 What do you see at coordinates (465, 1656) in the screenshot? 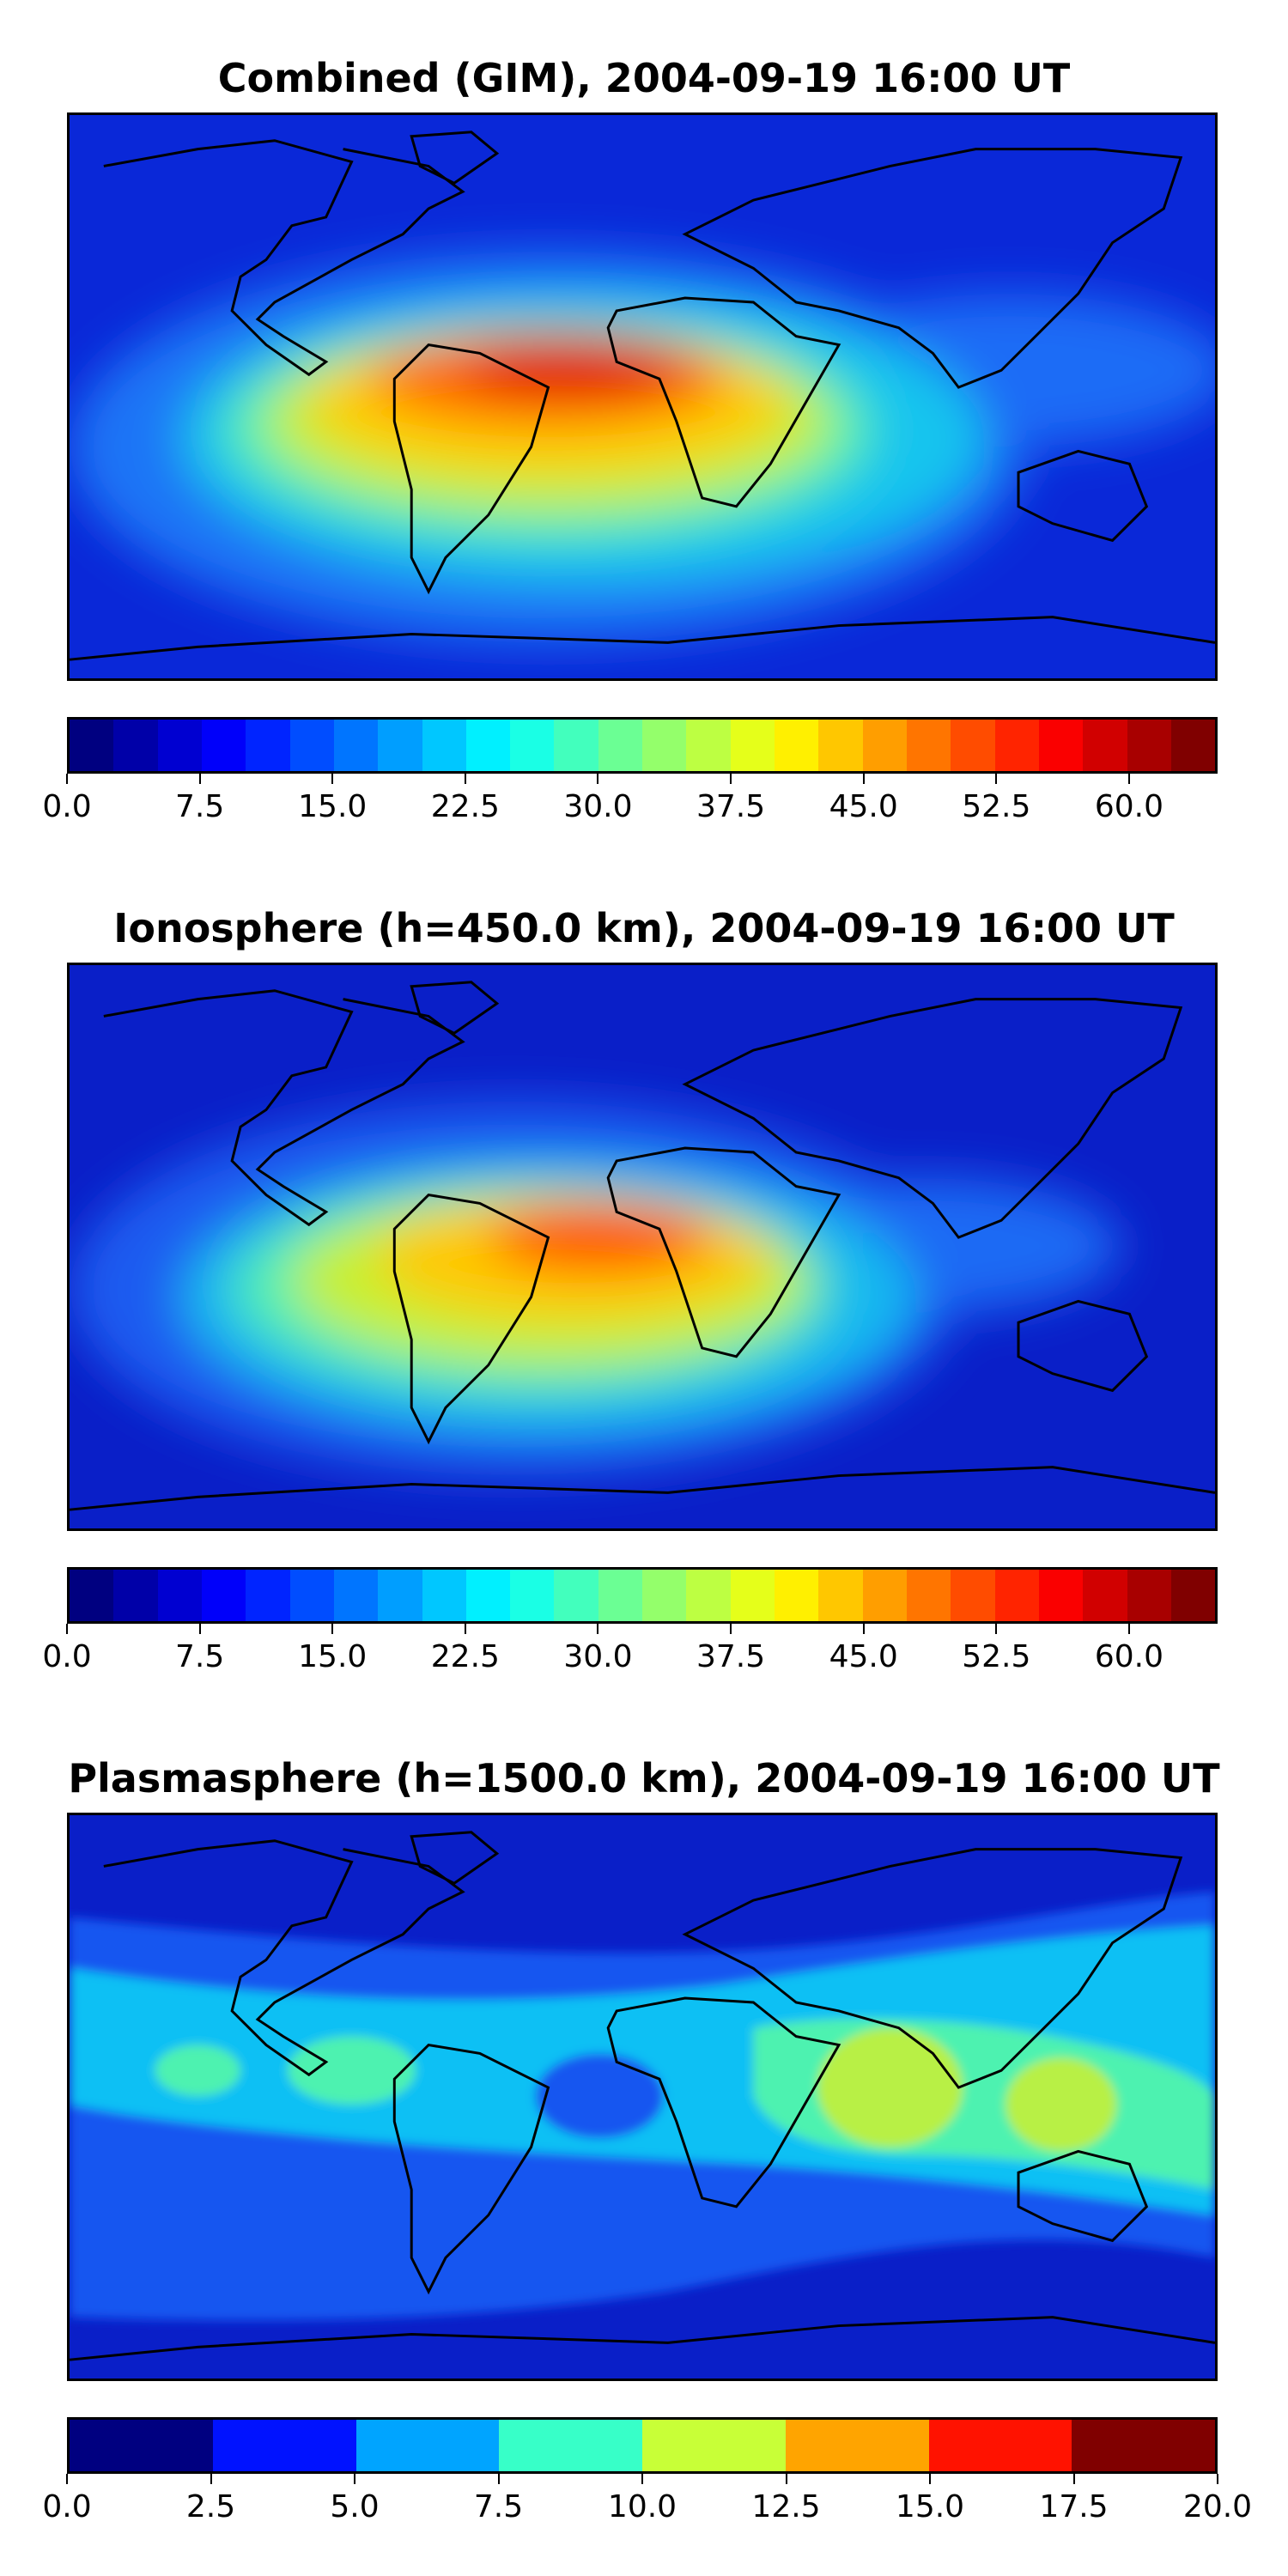
I see `colorbar-tick-label: 22.5` at bounding box center [465, 1656].